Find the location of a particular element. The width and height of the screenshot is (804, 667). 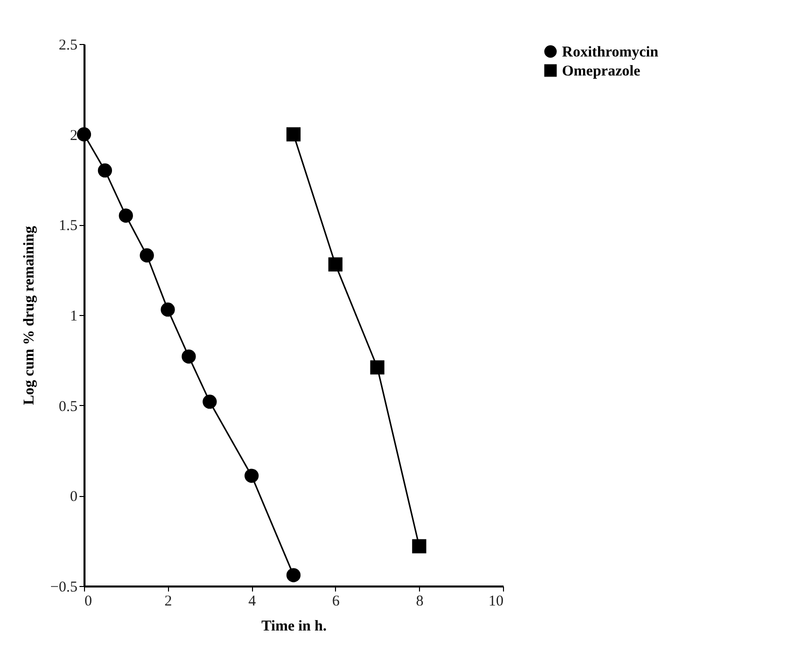

y-tick-label: 0.5 is located at coordinates (68, 406).